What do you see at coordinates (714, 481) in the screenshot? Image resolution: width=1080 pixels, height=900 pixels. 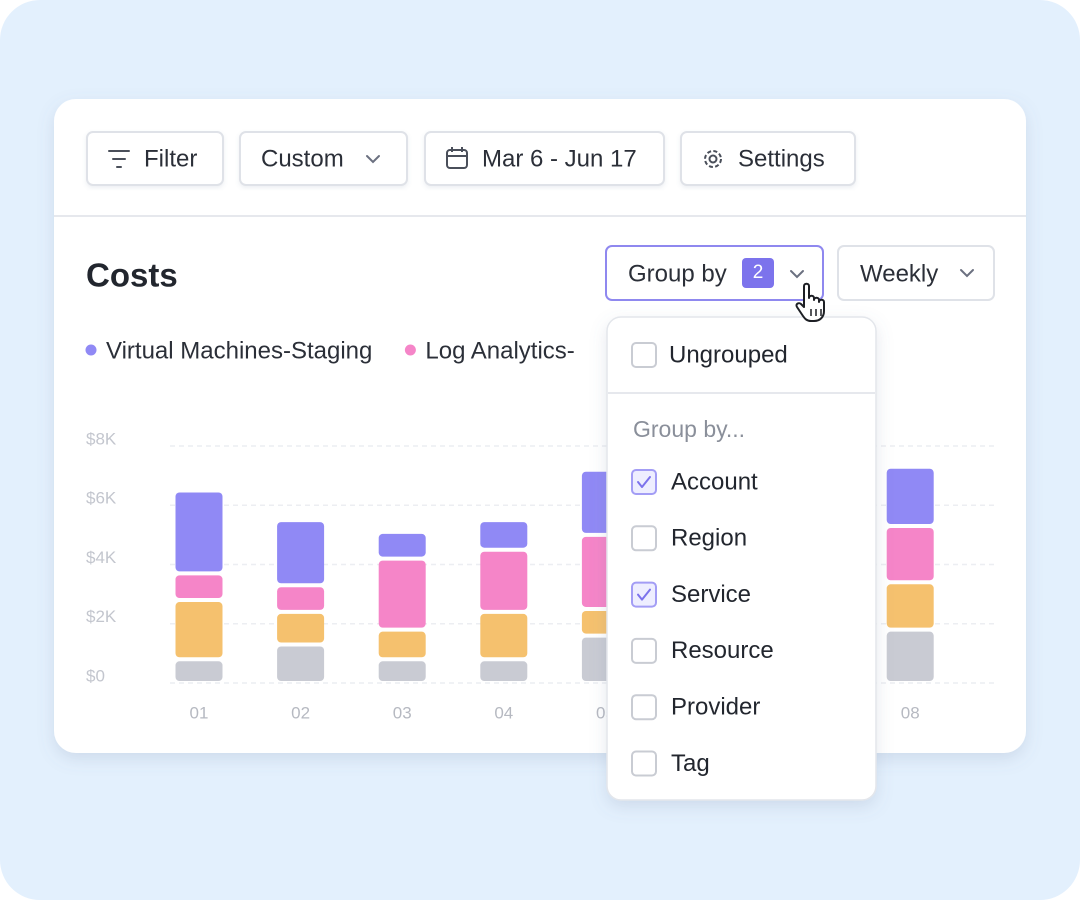 I see `option-label: Account` at bounding box center [714, 481].